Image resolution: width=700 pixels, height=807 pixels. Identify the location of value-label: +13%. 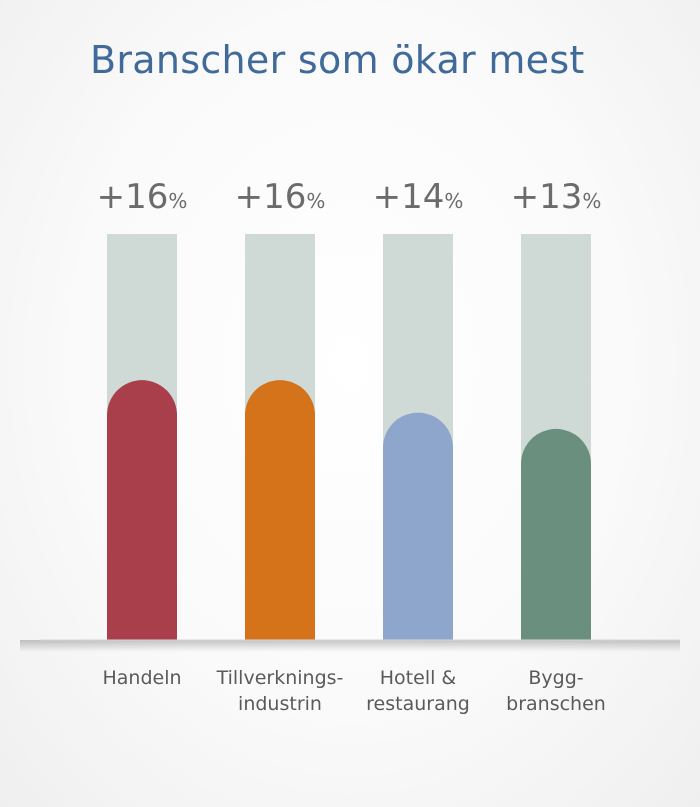
(556, 197).